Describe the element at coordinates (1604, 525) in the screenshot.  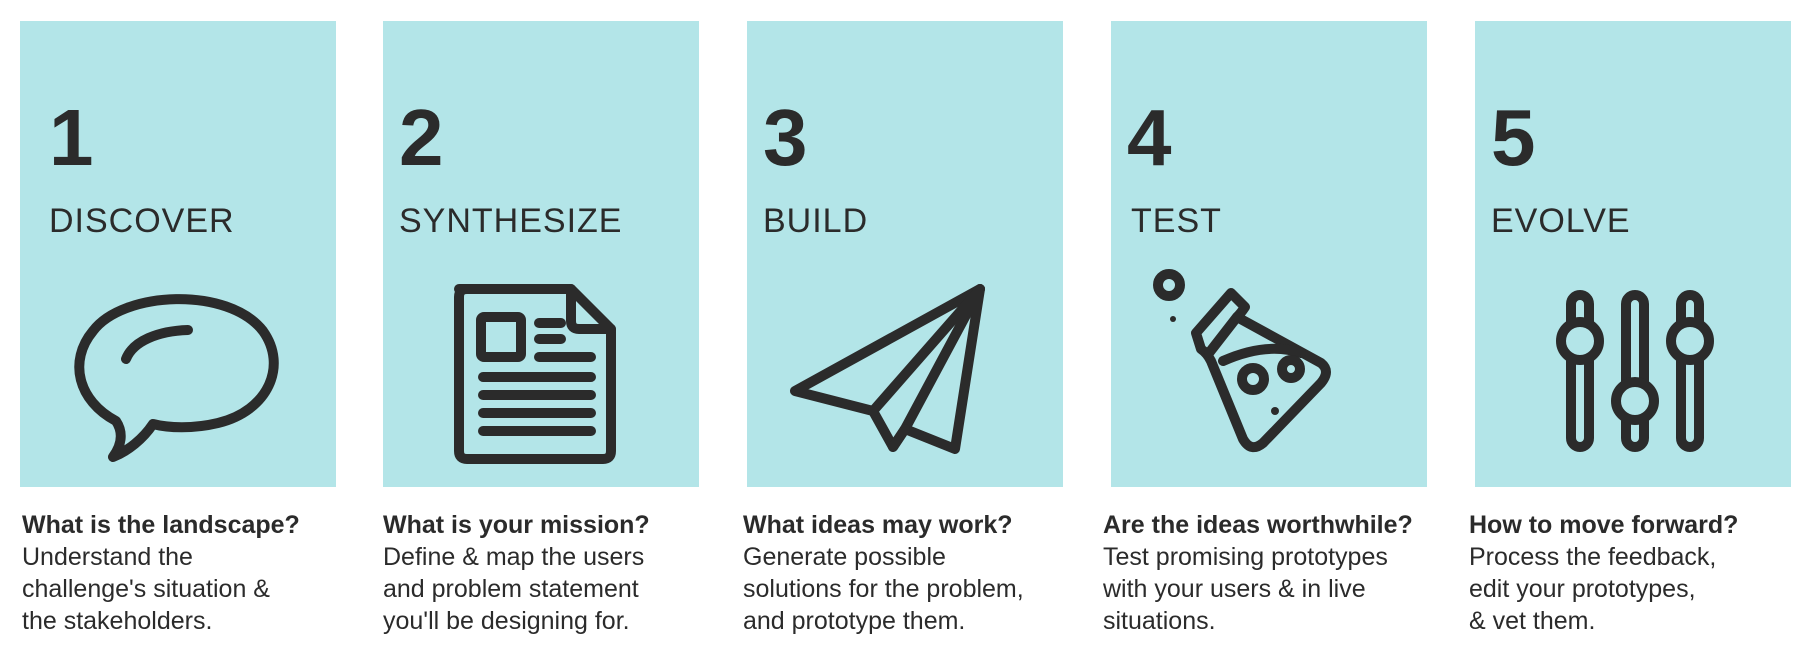
I see `step-question: How to move forward?` at that location.